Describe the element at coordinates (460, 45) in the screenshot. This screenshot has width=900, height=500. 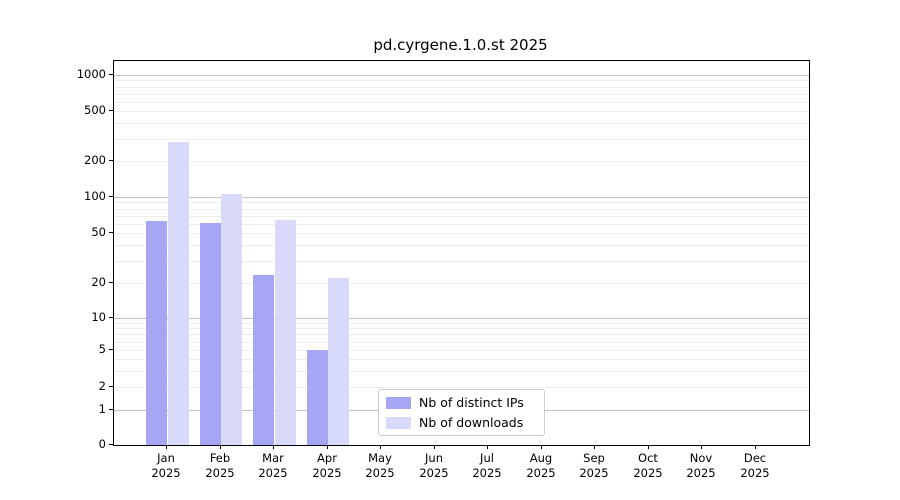
I see `chart-title: pd.cyrgene.1.0.st 2025` at that location.